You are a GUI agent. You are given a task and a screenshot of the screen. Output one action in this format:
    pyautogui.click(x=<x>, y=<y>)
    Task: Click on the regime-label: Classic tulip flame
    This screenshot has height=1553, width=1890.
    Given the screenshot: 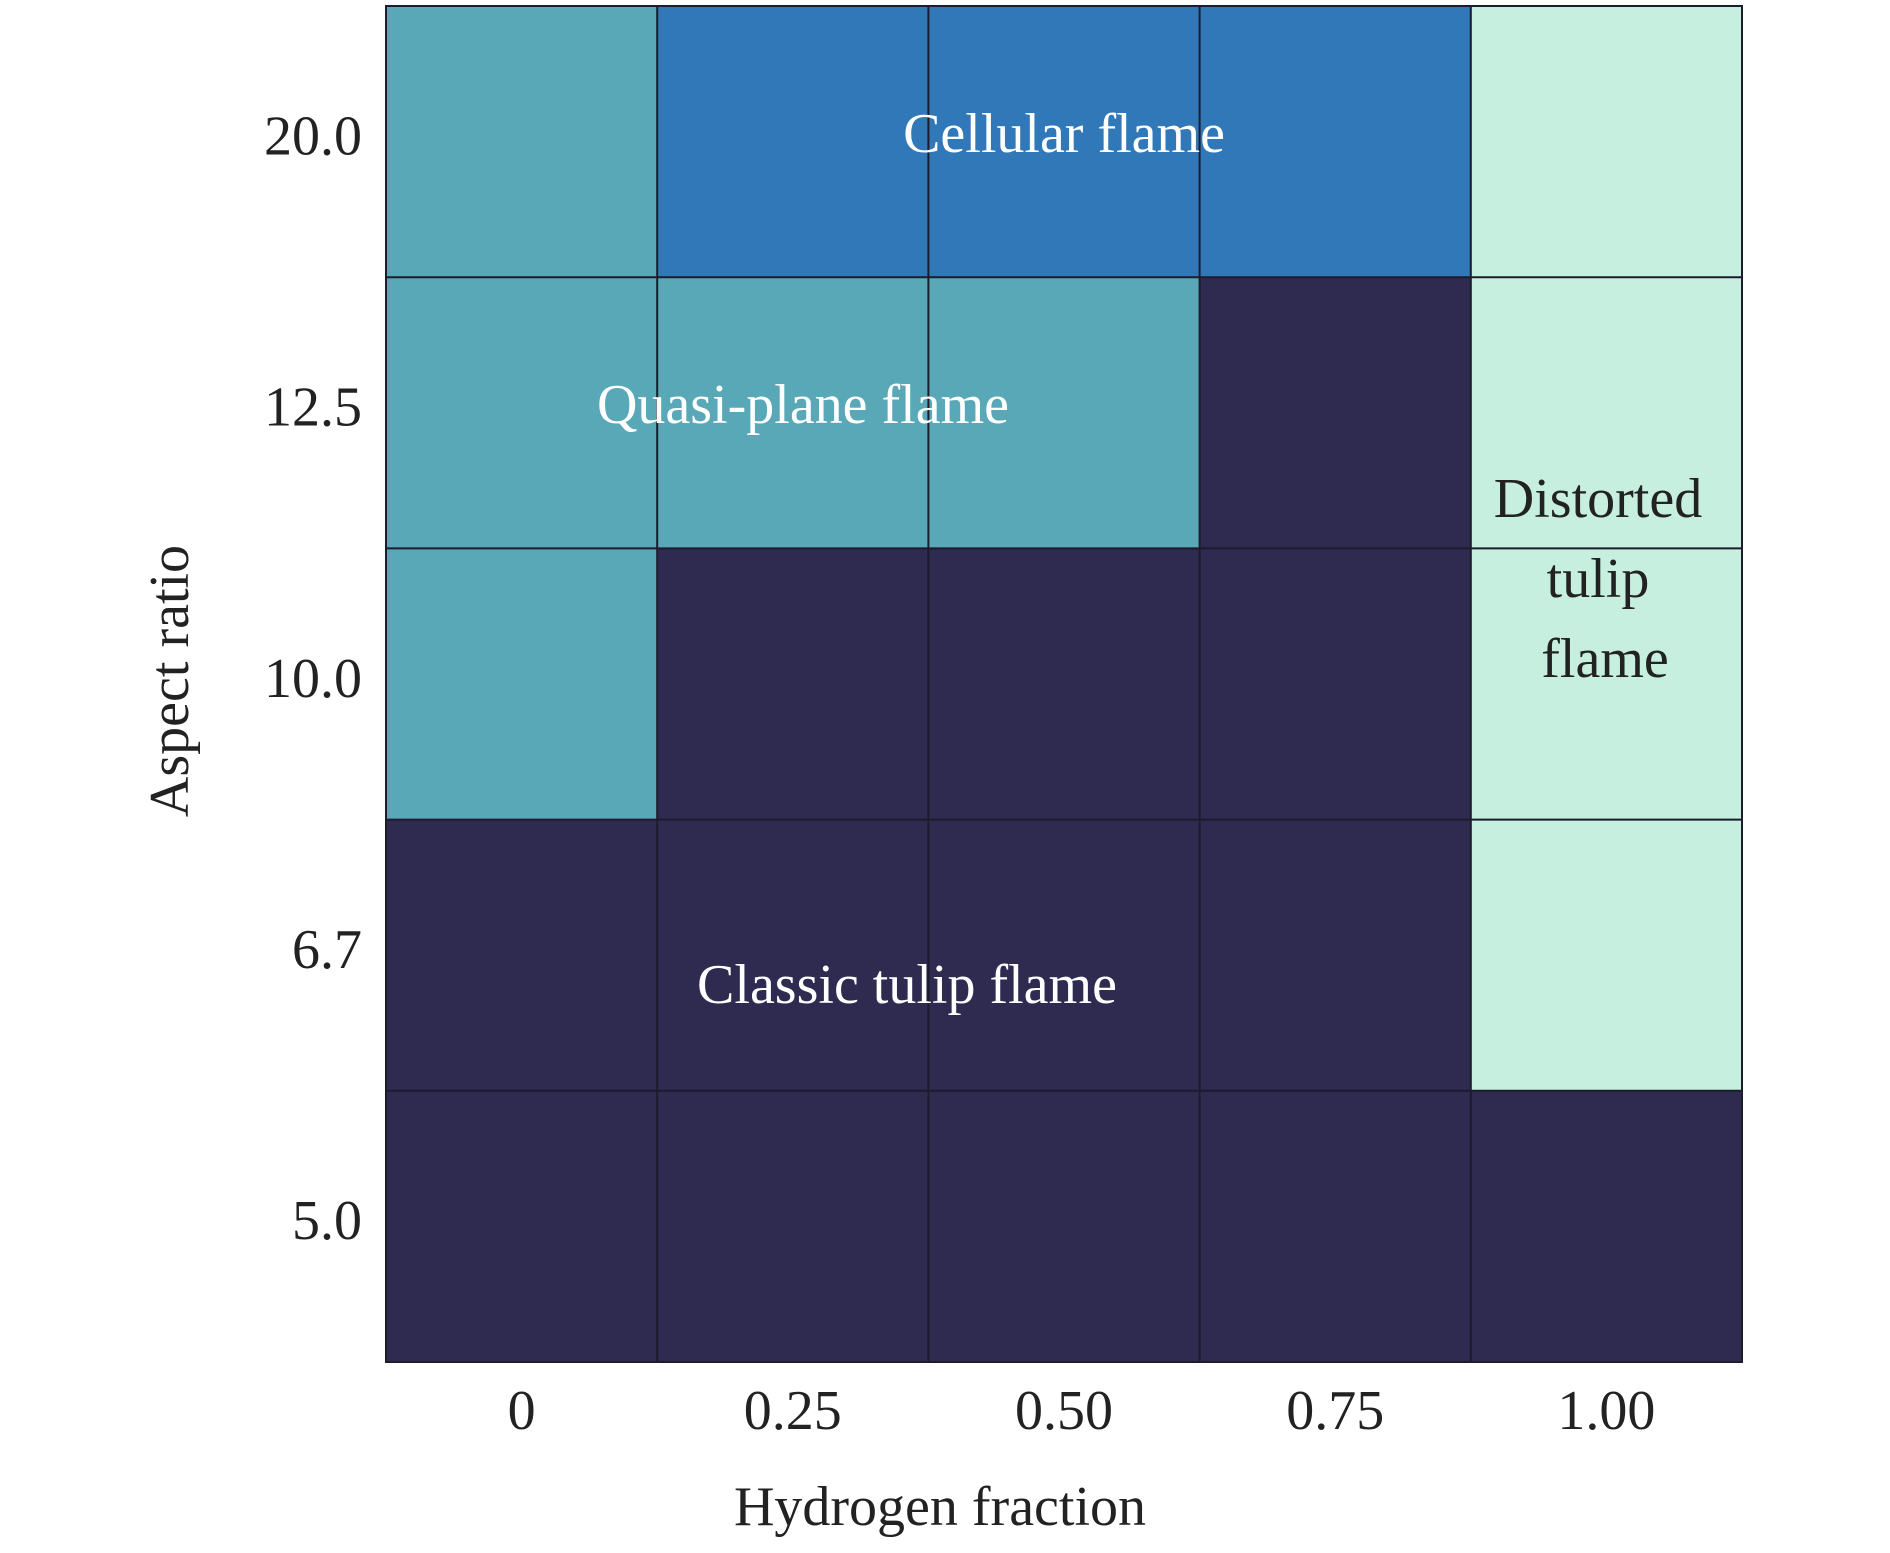 What is the action you would take?
    pyautogui.click(x=907, y=985)
    